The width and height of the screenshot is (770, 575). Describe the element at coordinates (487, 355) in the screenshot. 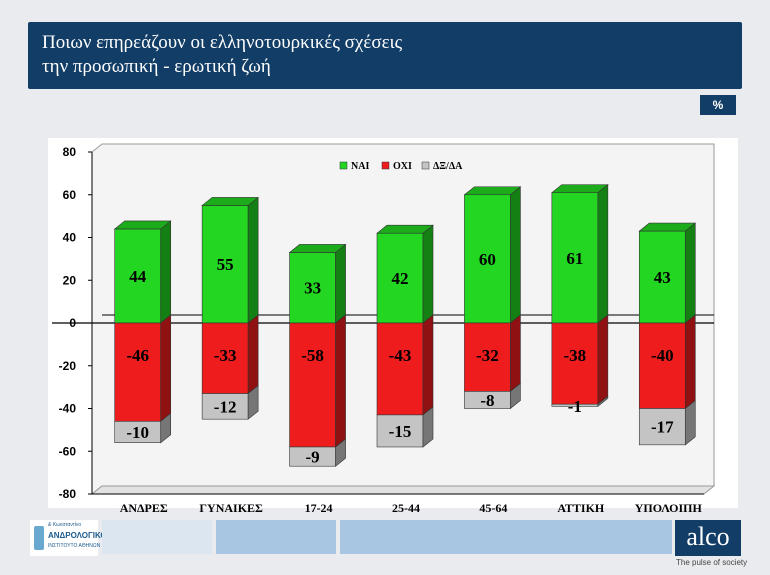

I see `data-label-no: -32` at that location.